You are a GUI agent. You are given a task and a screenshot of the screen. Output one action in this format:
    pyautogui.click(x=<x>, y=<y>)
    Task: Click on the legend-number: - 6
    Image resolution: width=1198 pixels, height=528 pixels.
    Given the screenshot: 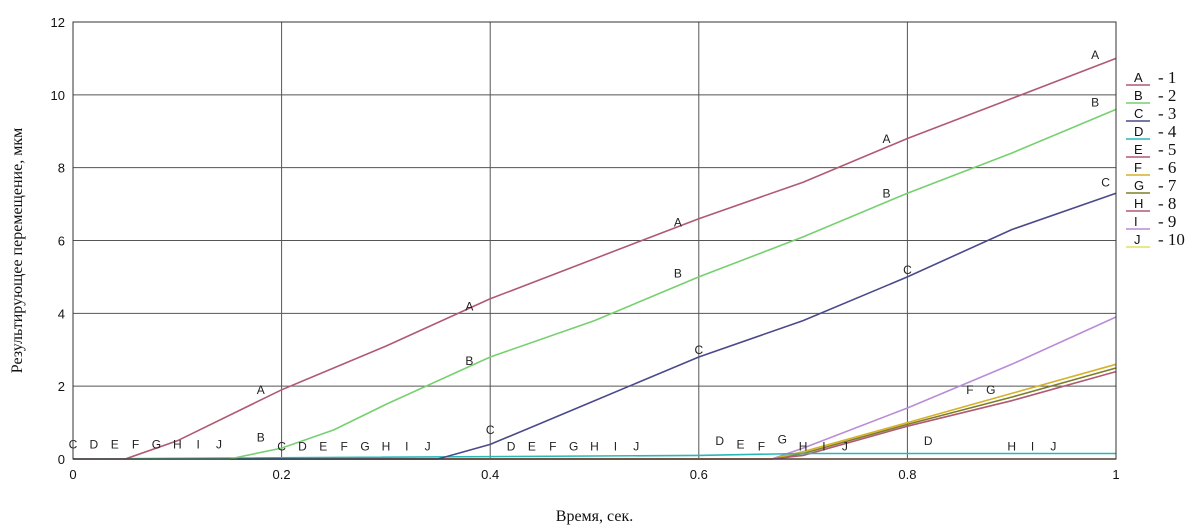 What is the action you would take?
    pyautogui.click(x=1167, y=167)
    